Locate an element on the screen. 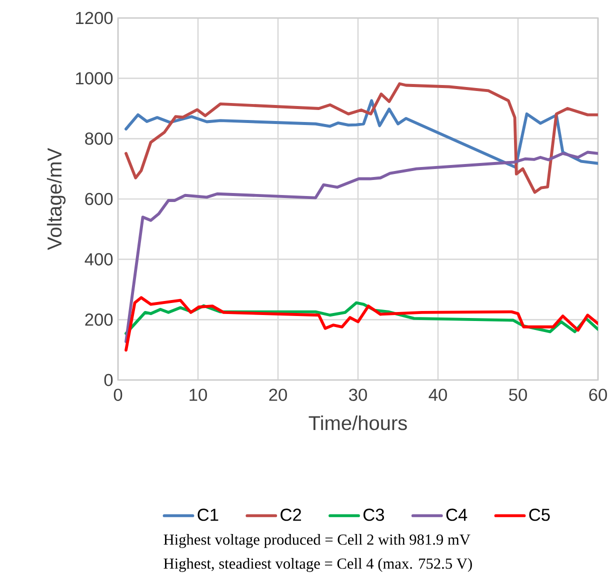 The height and width of the screenshot is (577, 613). x-tick-label: 30 is located at coordinates (358, 394).